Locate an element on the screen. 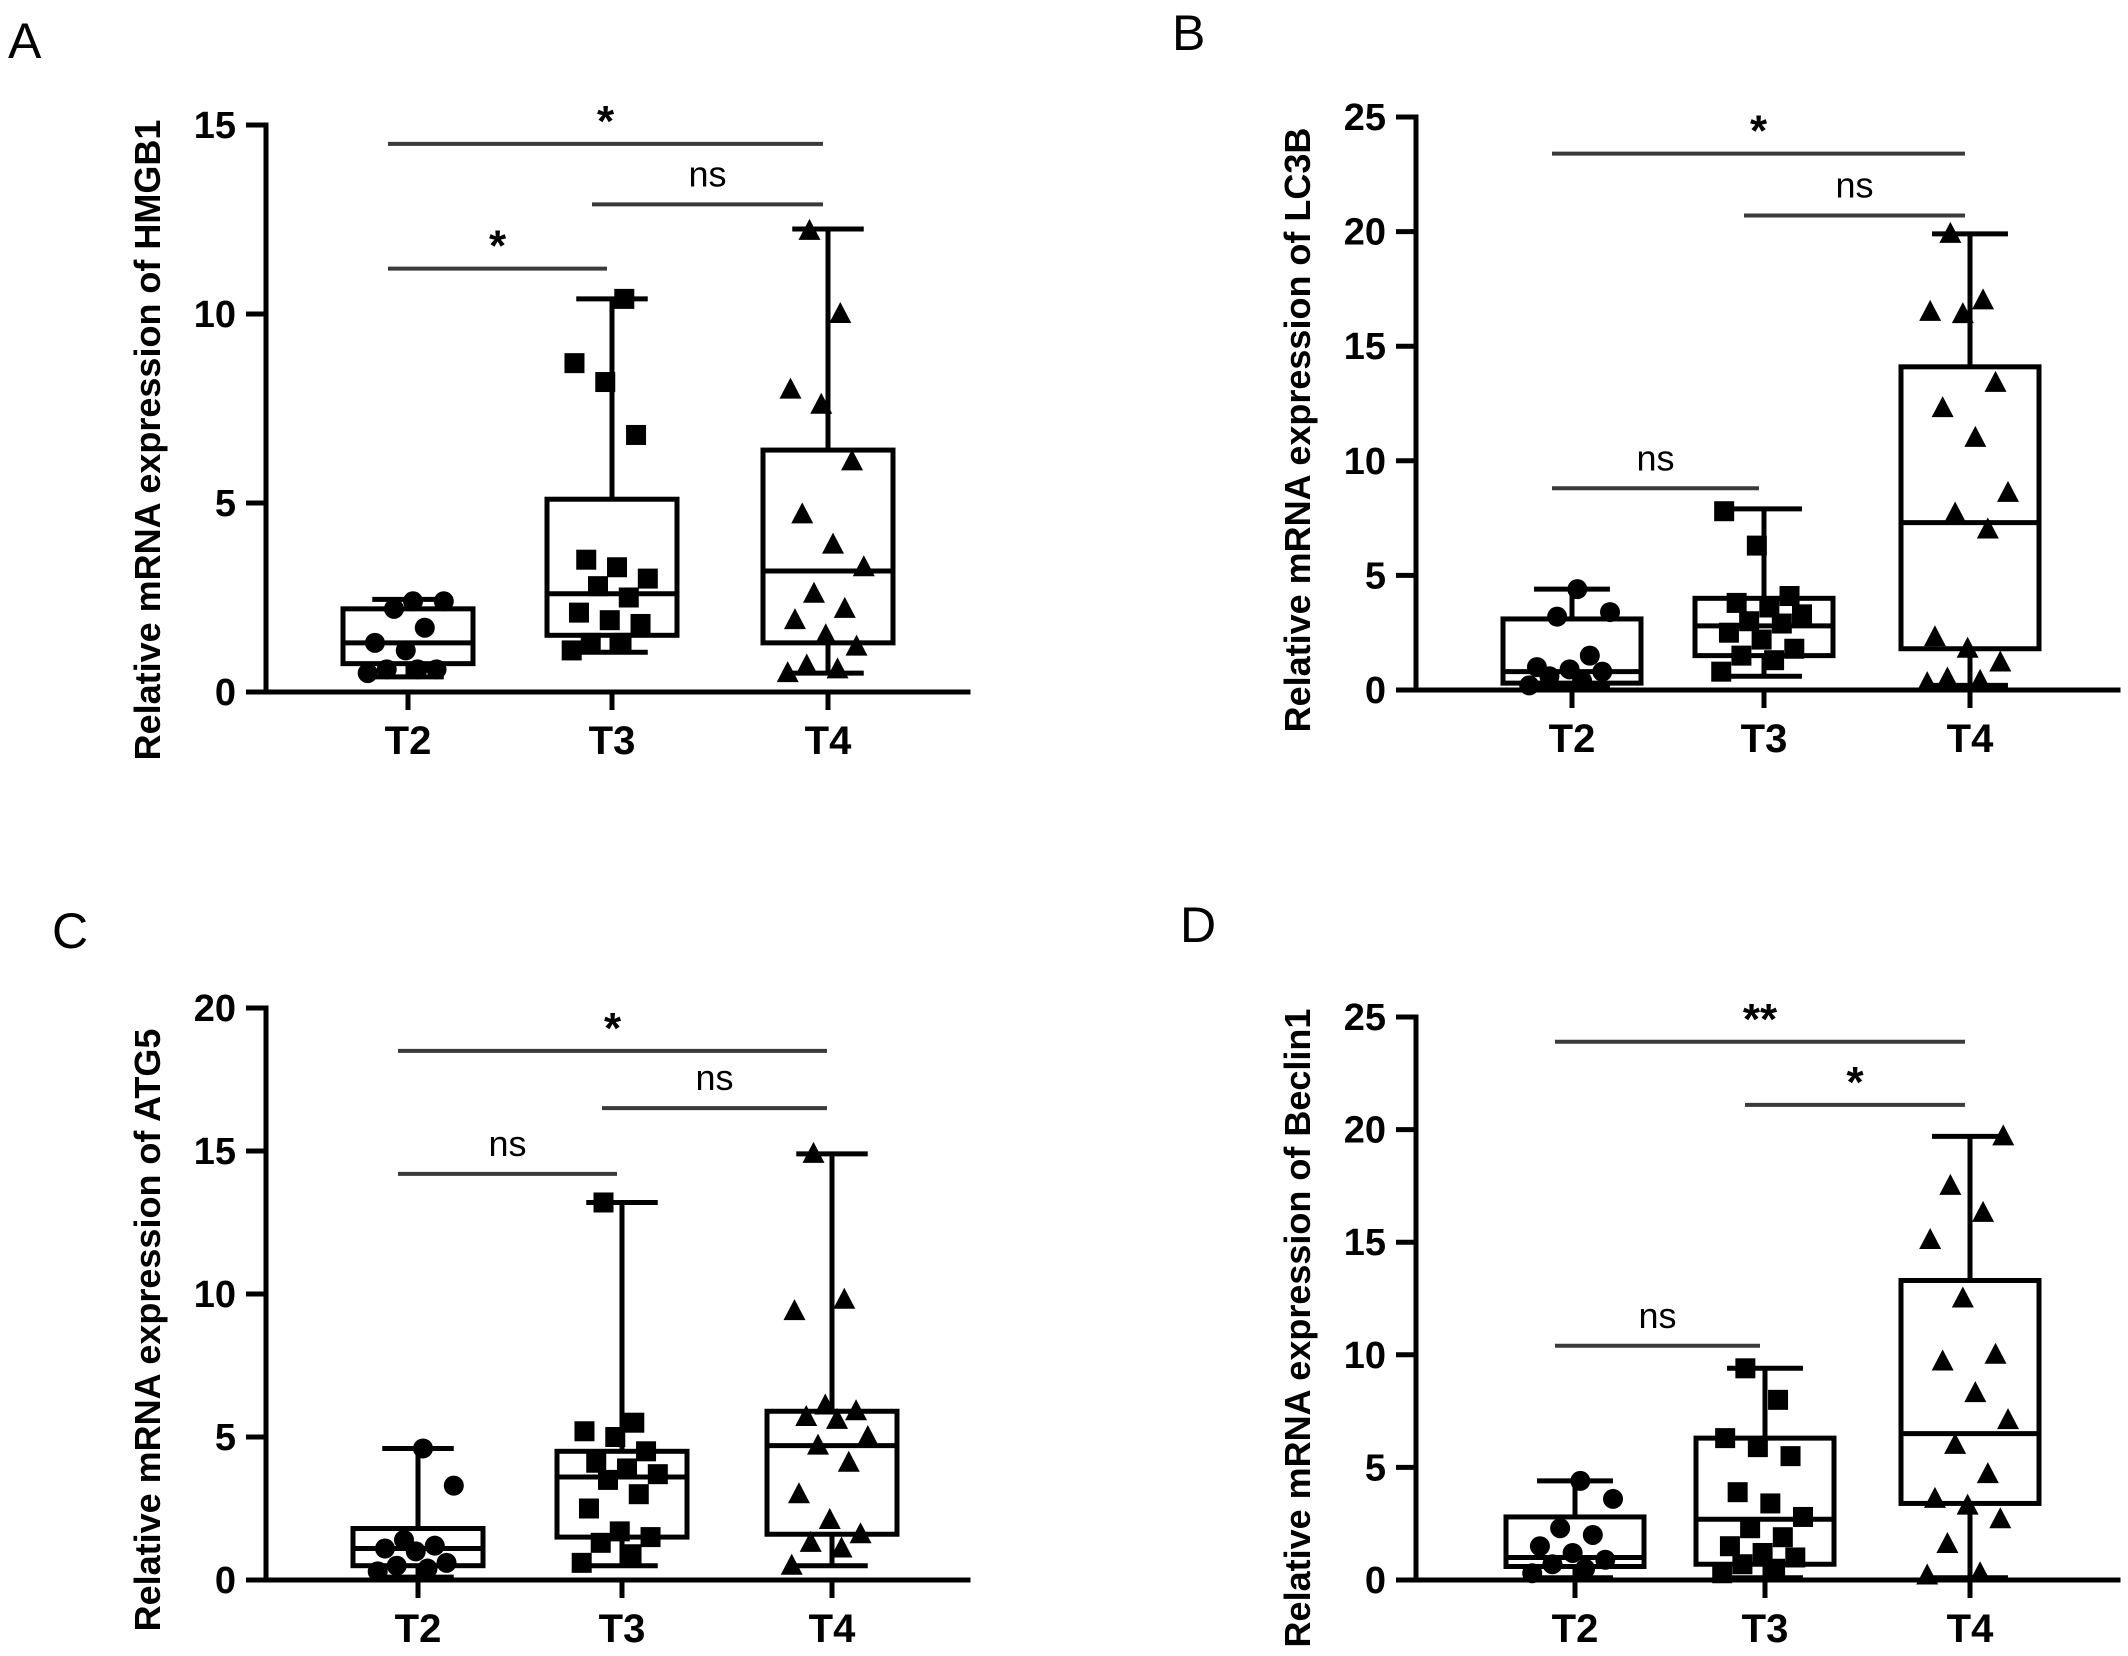 This screenshot has width=2128, height=1656. x-tick-label: T4 is located at coordinates (828, 741).